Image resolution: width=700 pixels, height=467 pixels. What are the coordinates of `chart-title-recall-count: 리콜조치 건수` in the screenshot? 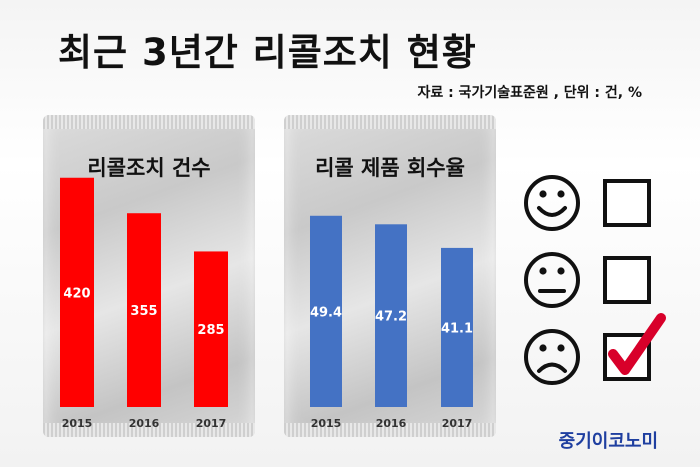 It's located at (149, 168).